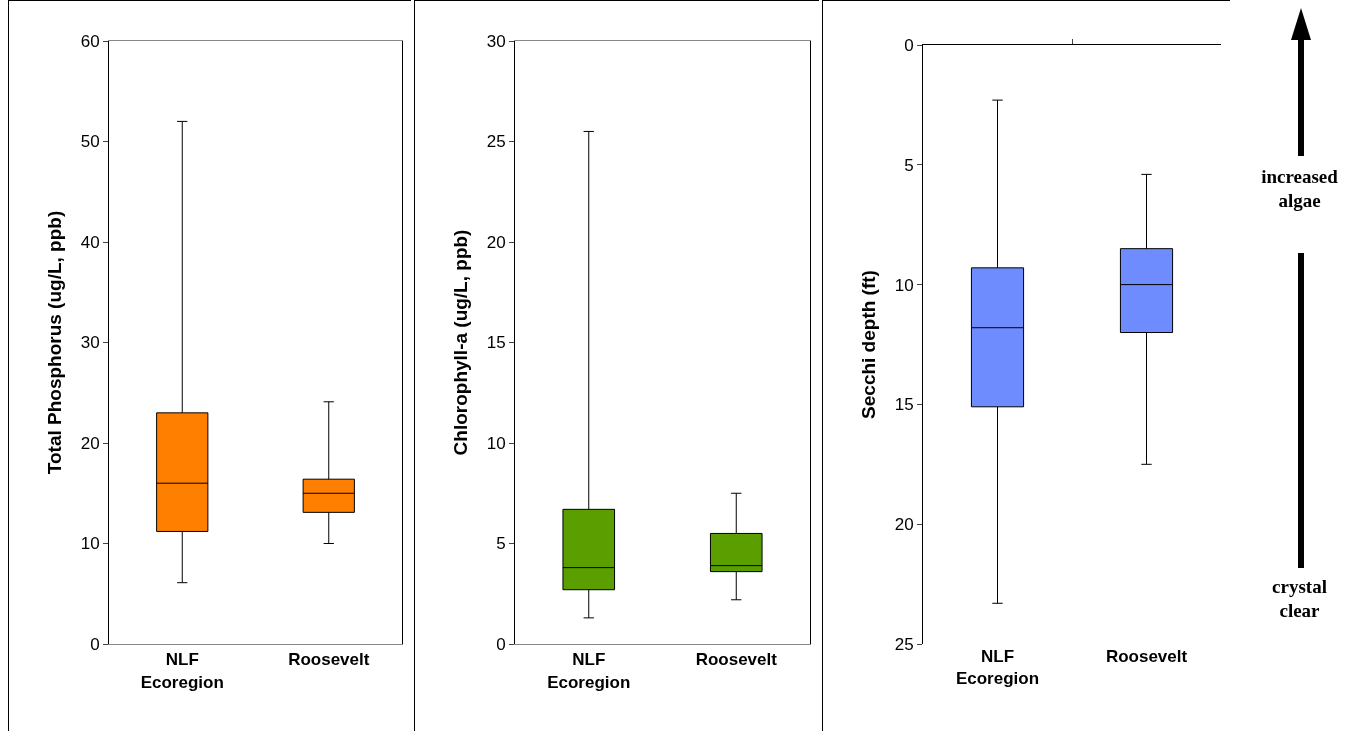 The image size is (1367, 731). What do you see at coordinates (460, 342) in the screenshot?
I see `y-axis-title: Chlorophyll-a (ug/L, ppb)` at bounding box center [460, 342].